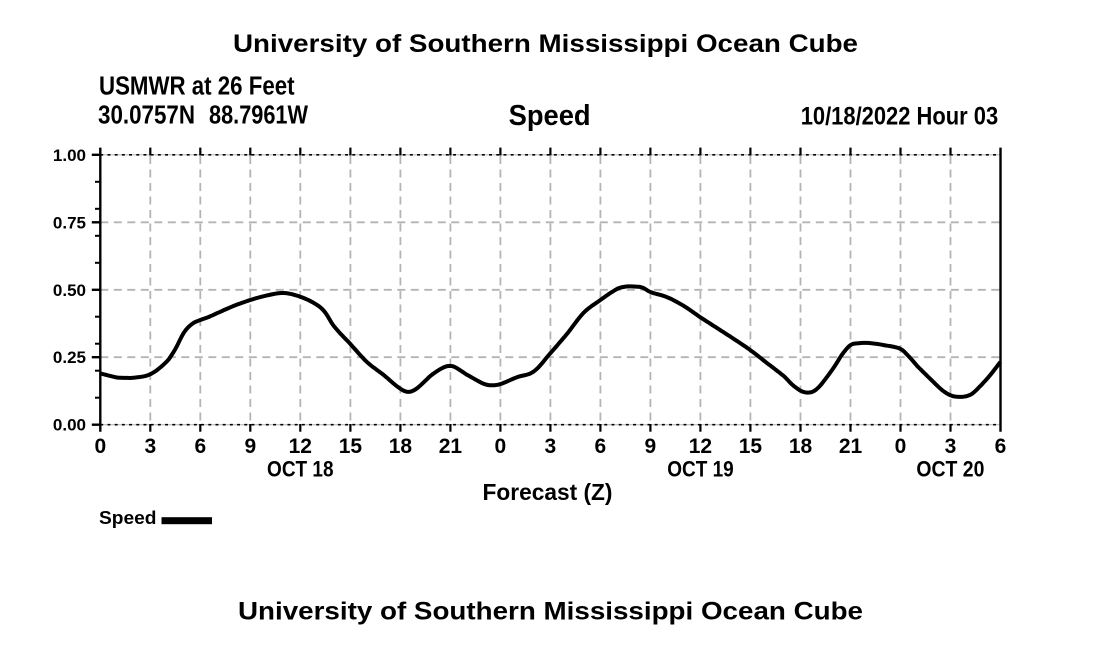  What do you see at coordinates (950, 468) in the screenshot?
I see `svg-text: OCT 20` at bounding box center [950, 468].